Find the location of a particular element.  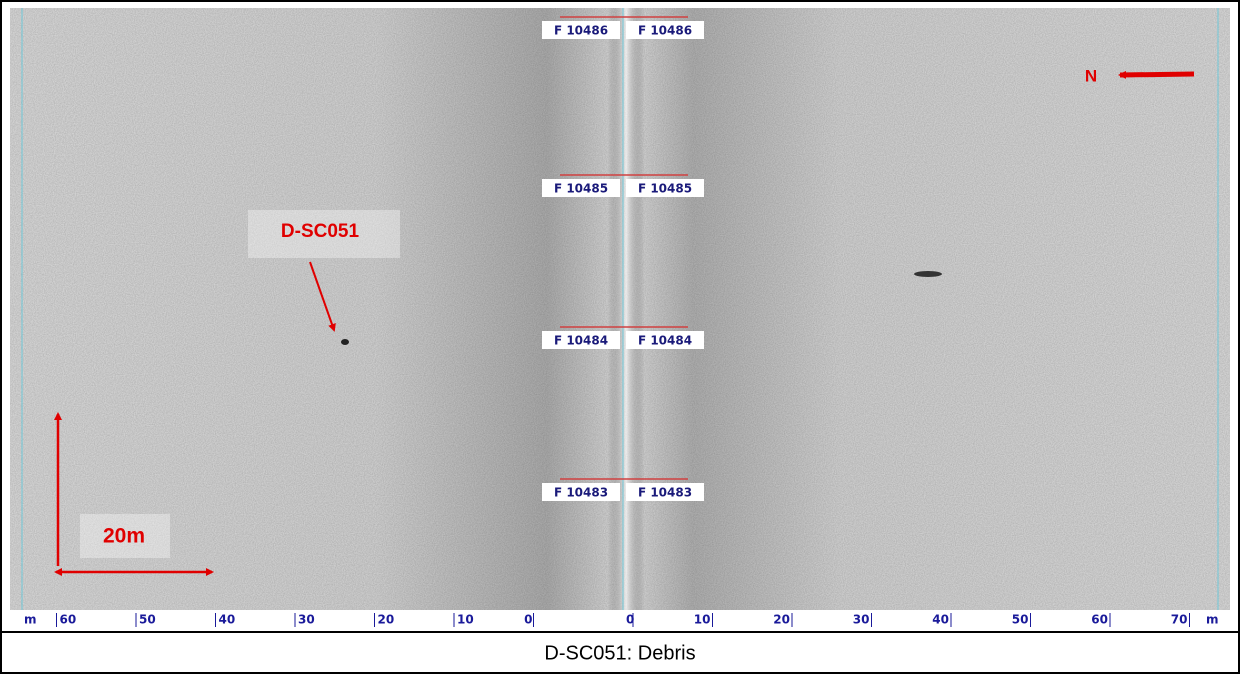

north-arrow is located at coordinates (1156, 74).